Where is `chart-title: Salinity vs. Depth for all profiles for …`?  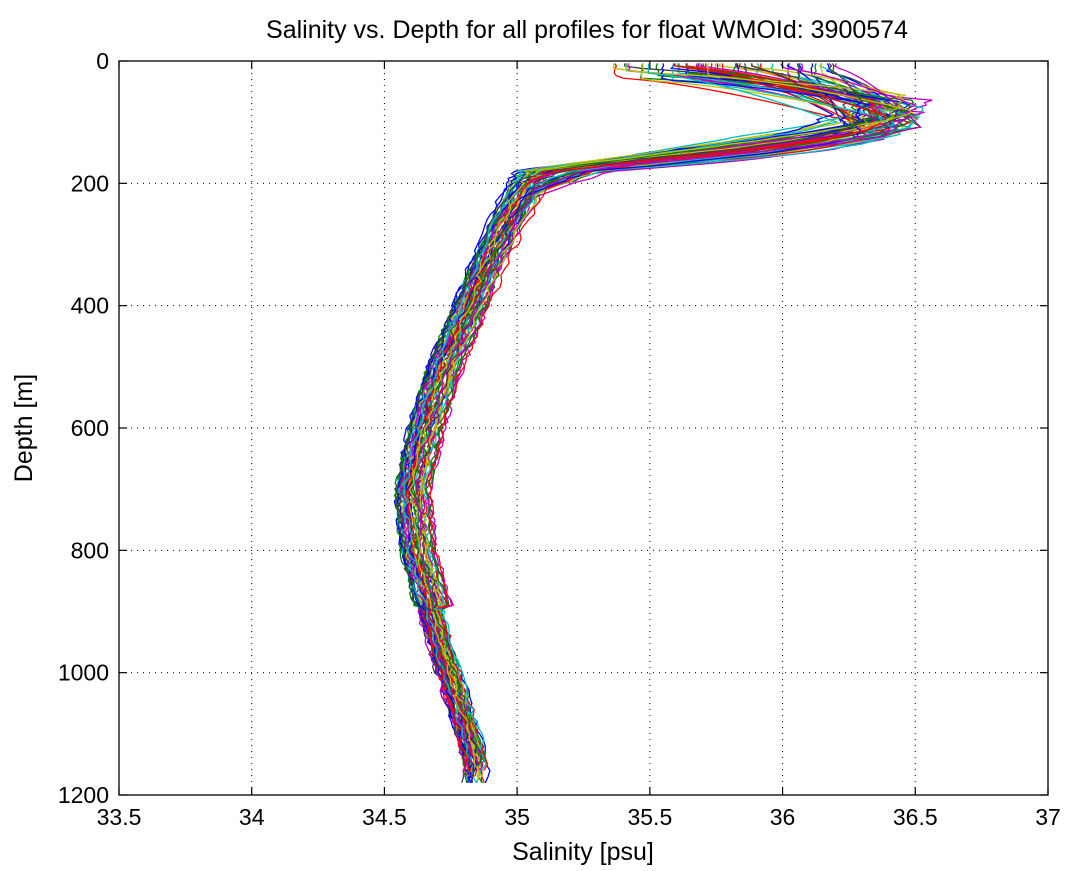
chart-title: Salinity vs. Depth for all profiles for … is located at coordinates (587, 30).